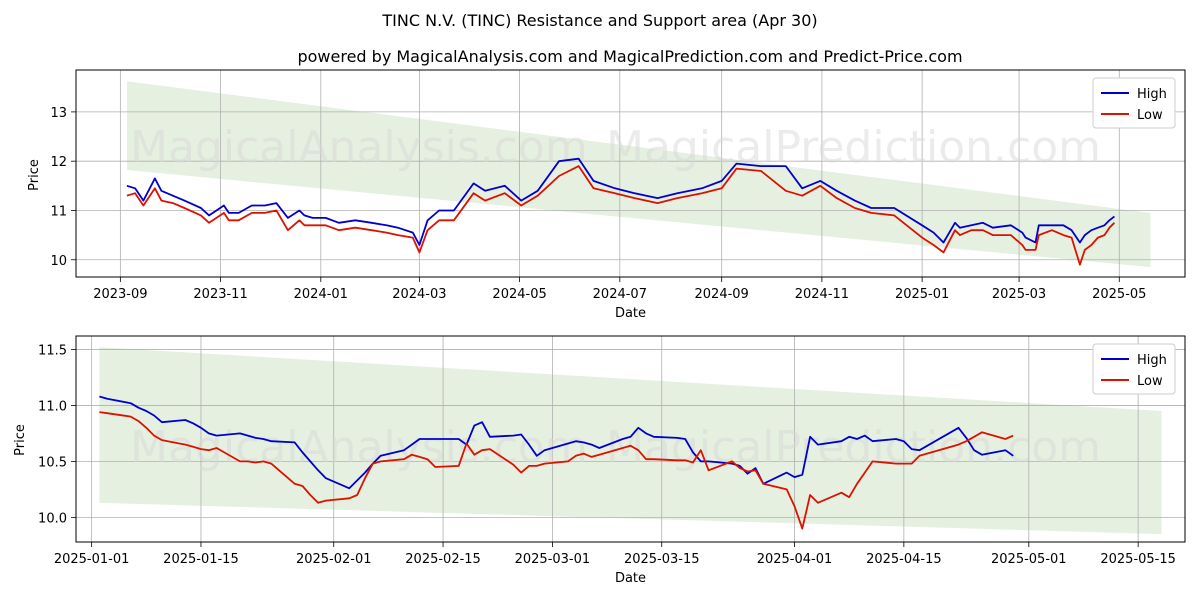 The width and height of the screenshot is (1200, 600). What do you see at coordinates (1019, 294) in the screenshot?
I see `x-tick-label: 2025-03` at bounding box center [1019, 294].